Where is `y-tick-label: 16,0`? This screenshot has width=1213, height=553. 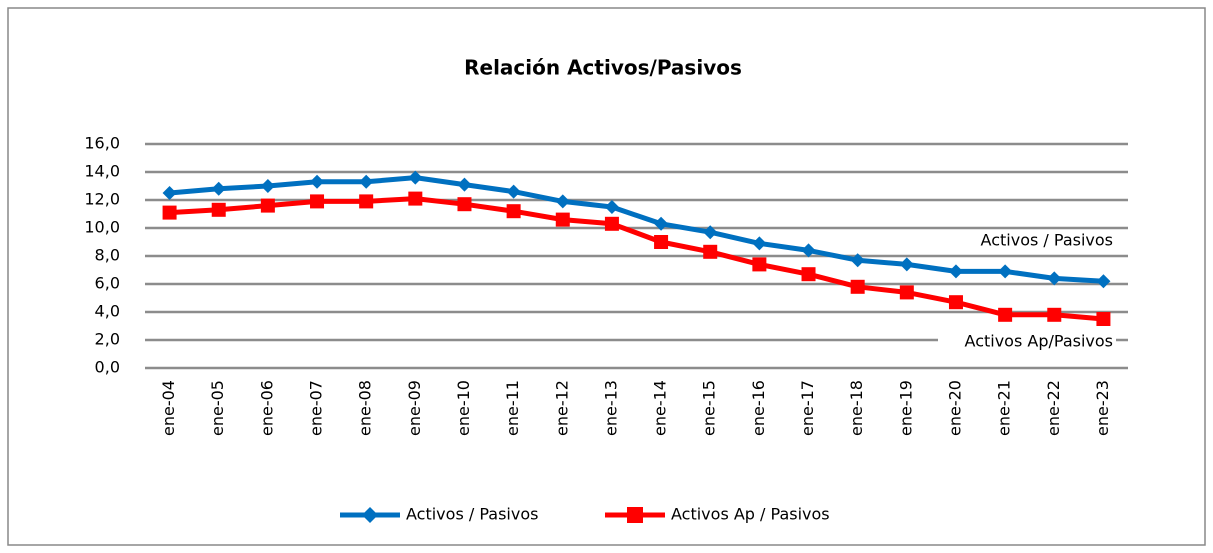
y-tick-label: 16,0 is located at coordinates (102, 143).